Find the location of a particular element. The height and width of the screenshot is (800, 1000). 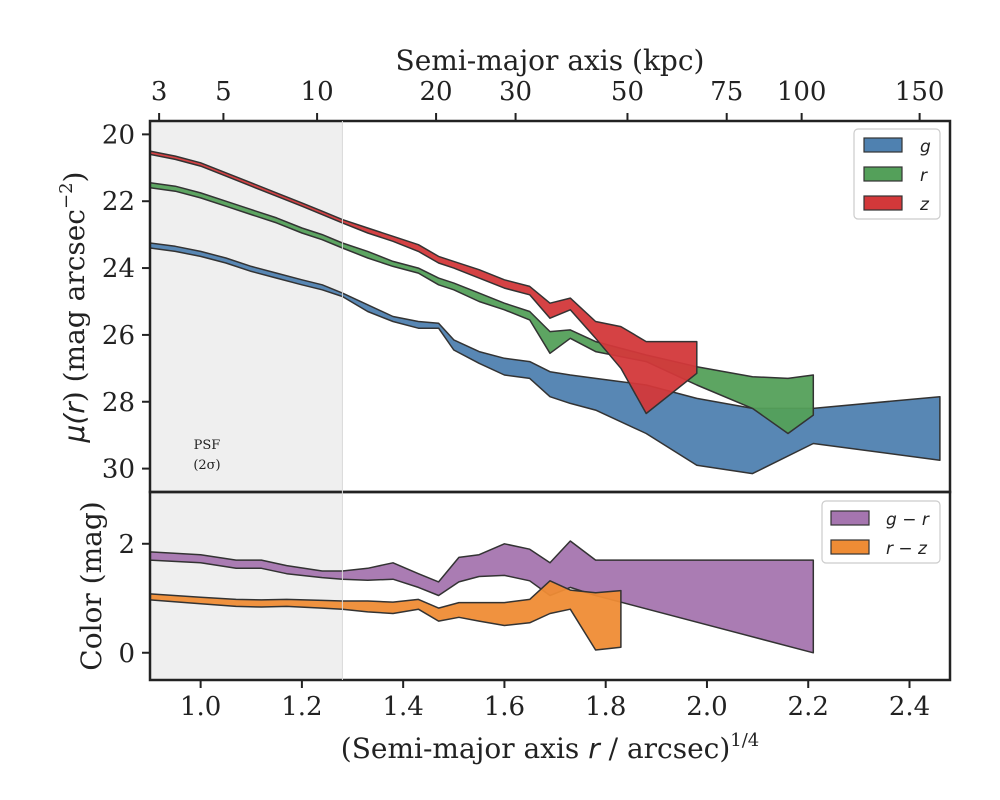

psf-shade-region-color is located at coordinates (246, 586).